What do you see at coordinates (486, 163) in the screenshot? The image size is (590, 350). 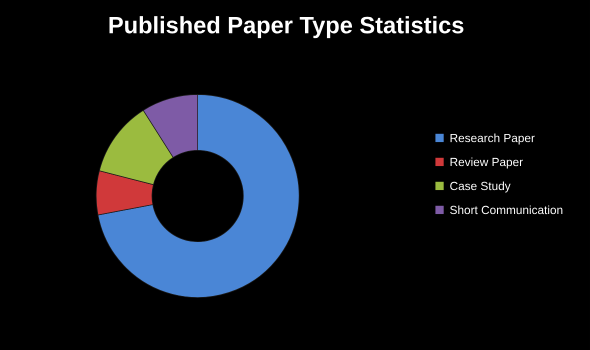 I see `legend-label: Review Paper` at bounding box center [486, 163].